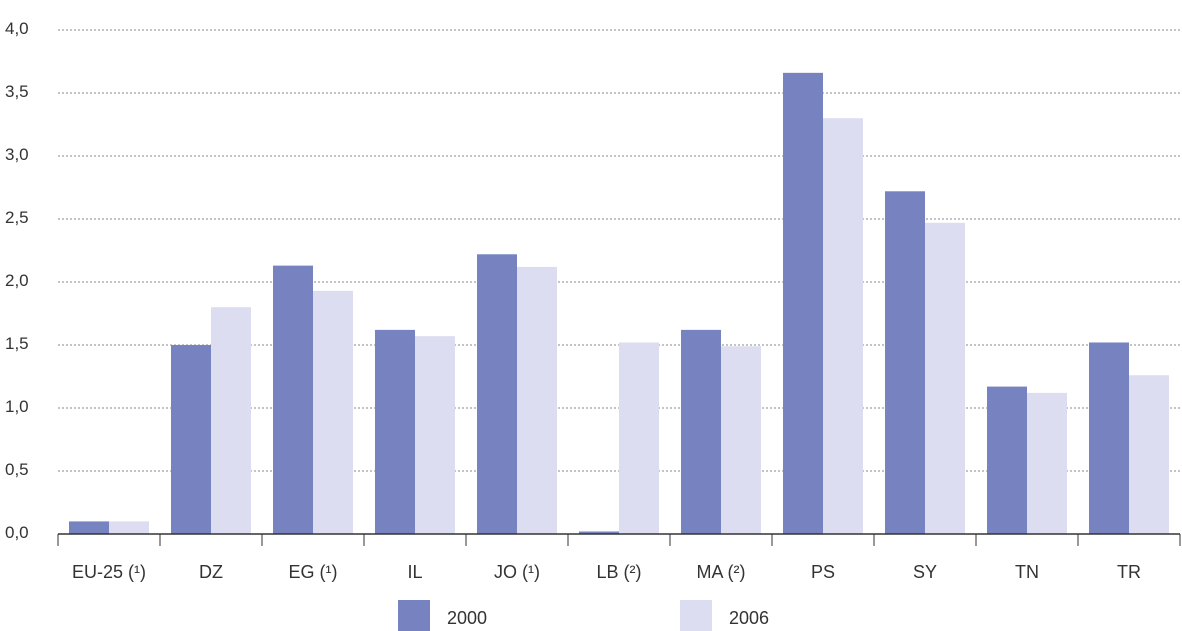 The image size is (1182, 631). Describe the element at coordinates (17, 406) in the screenshot. I see `y-tick-label: 1,0` at that location.